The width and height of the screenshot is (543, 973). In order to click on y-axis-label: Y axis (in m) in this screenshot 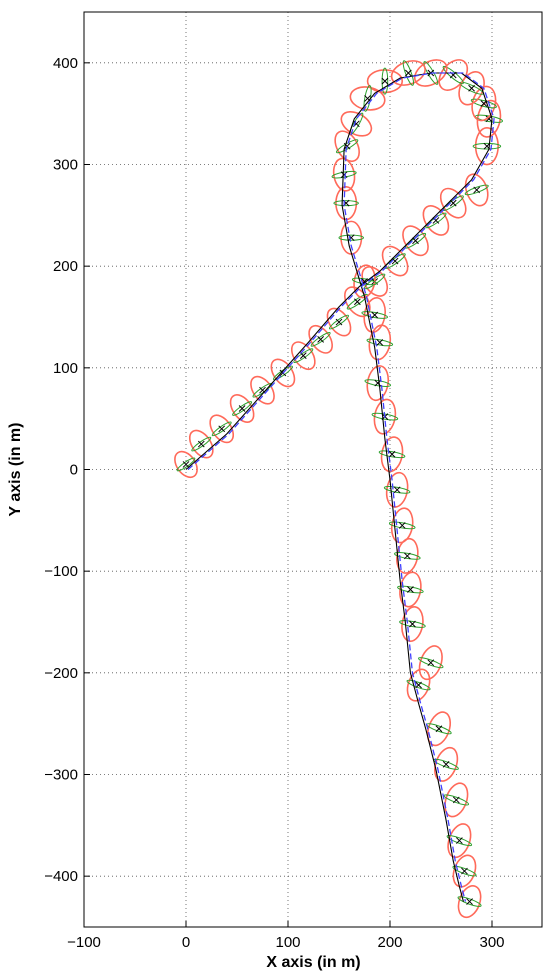, I will do `click(15, 470)`.